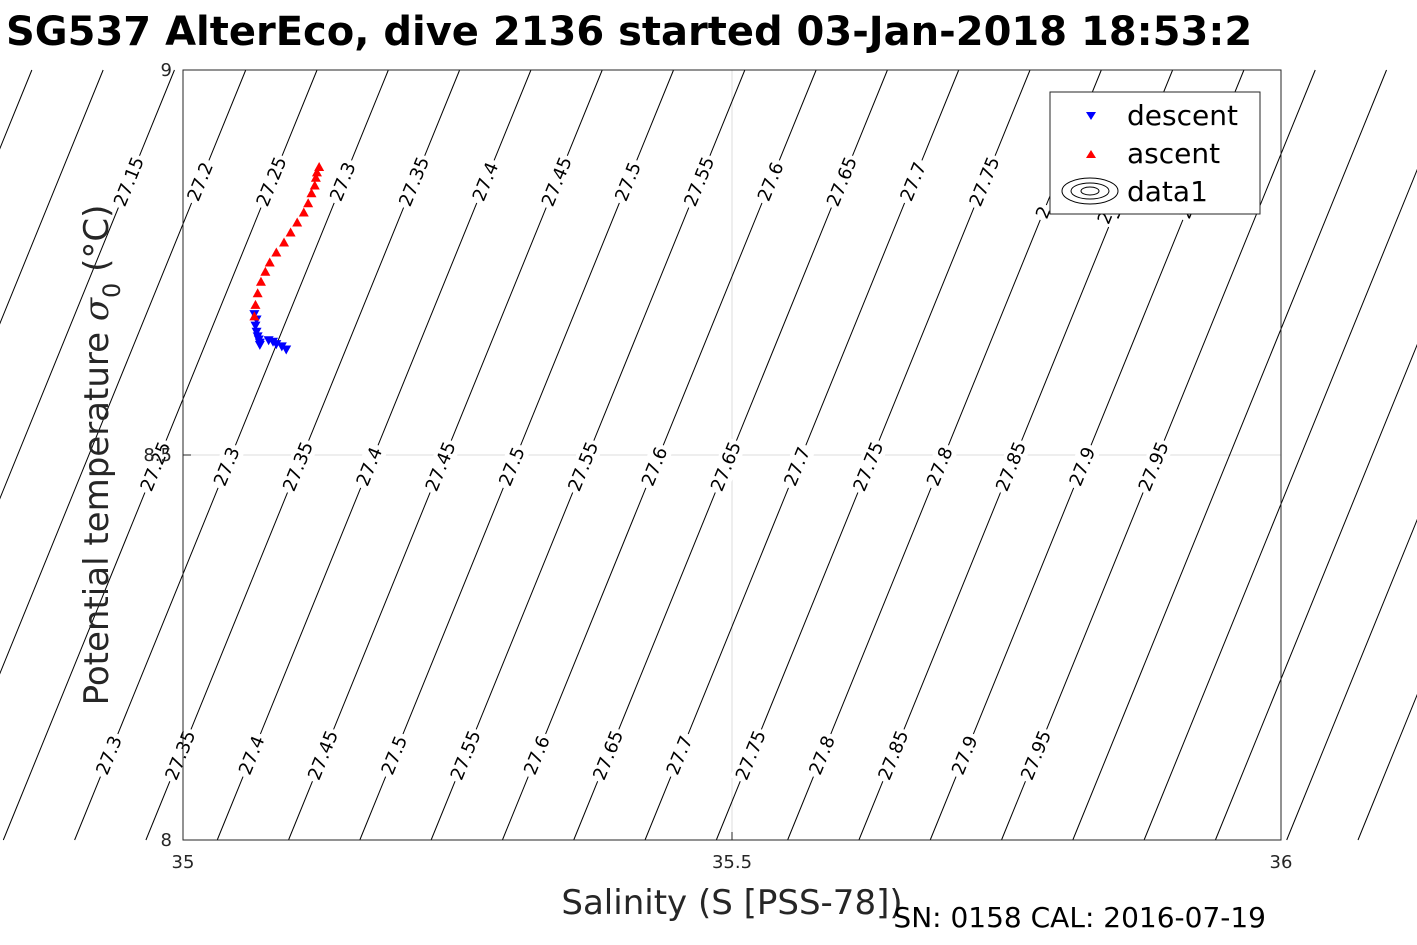 The width and height of the screenshot is (1417, 945). What do you see at coordinates (166, 70) in the screenshot?
I see `y-tick-label-9: 9` at bounding box center [166, 70].